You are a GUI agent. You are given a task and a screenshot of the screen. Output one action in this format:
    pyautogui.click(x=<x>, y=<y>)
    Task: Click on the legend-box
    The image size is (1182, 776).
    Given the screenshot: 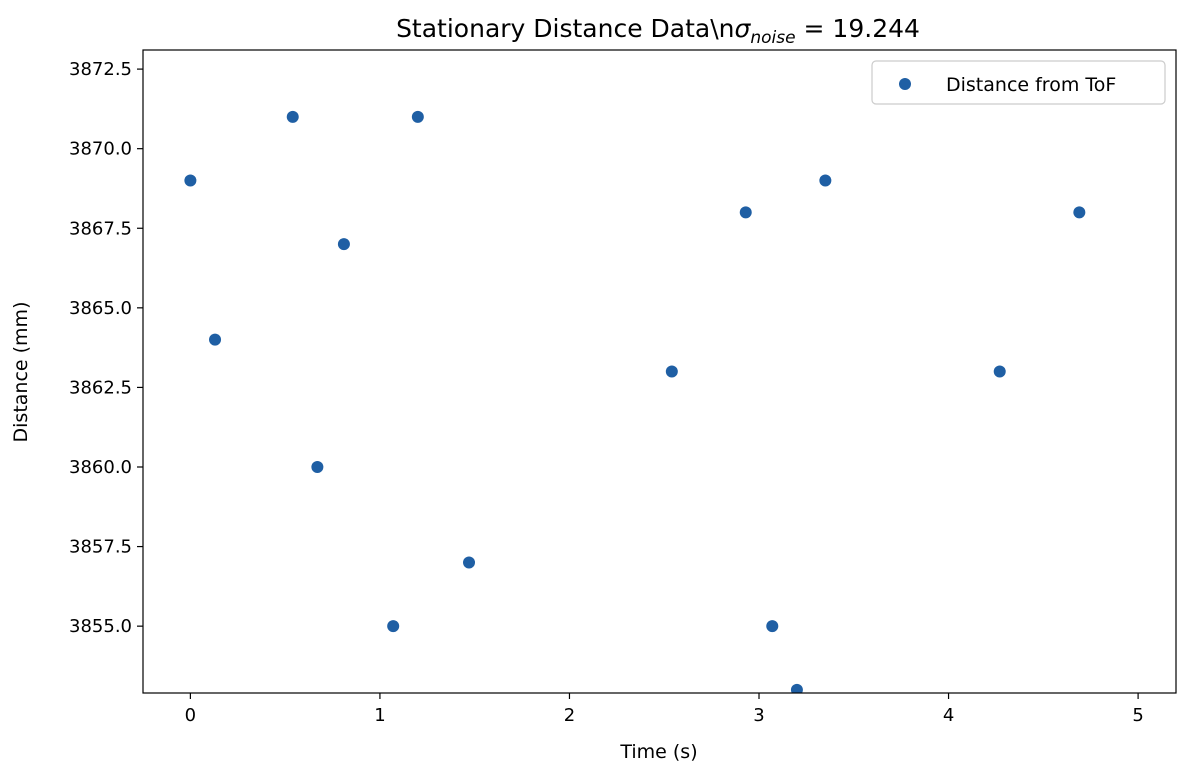 What is the action you would take?
    pyautogui.click(x=1018, y=82)
    